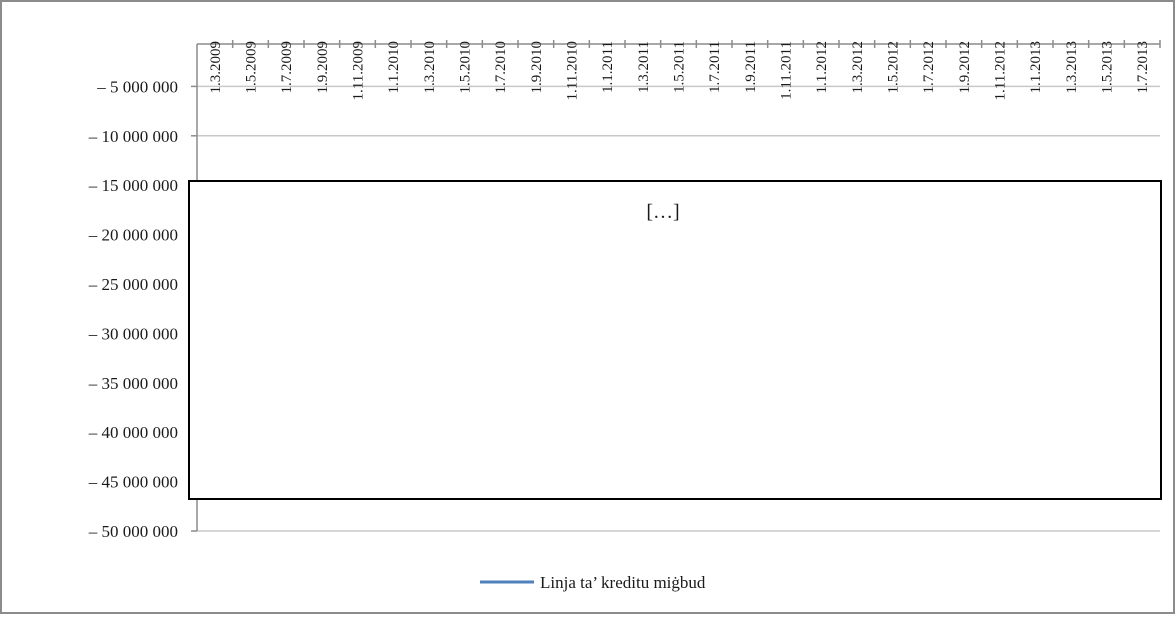 This screenshot has width=1176, height=620. I want to click on y-tick-label: – 20 000 000, so click(133, 235).